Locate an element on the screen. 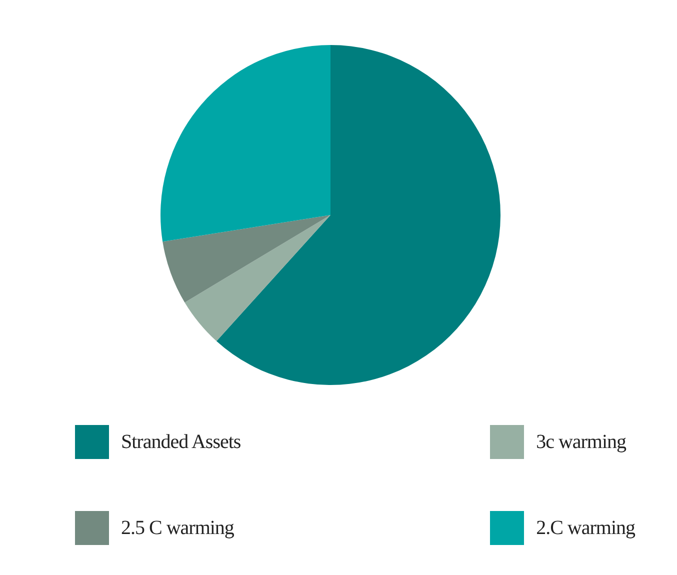 Image resolution: width=677 pixels, height=575 pixels. legend-label: 3c warming is located at coordinates (581, 442).